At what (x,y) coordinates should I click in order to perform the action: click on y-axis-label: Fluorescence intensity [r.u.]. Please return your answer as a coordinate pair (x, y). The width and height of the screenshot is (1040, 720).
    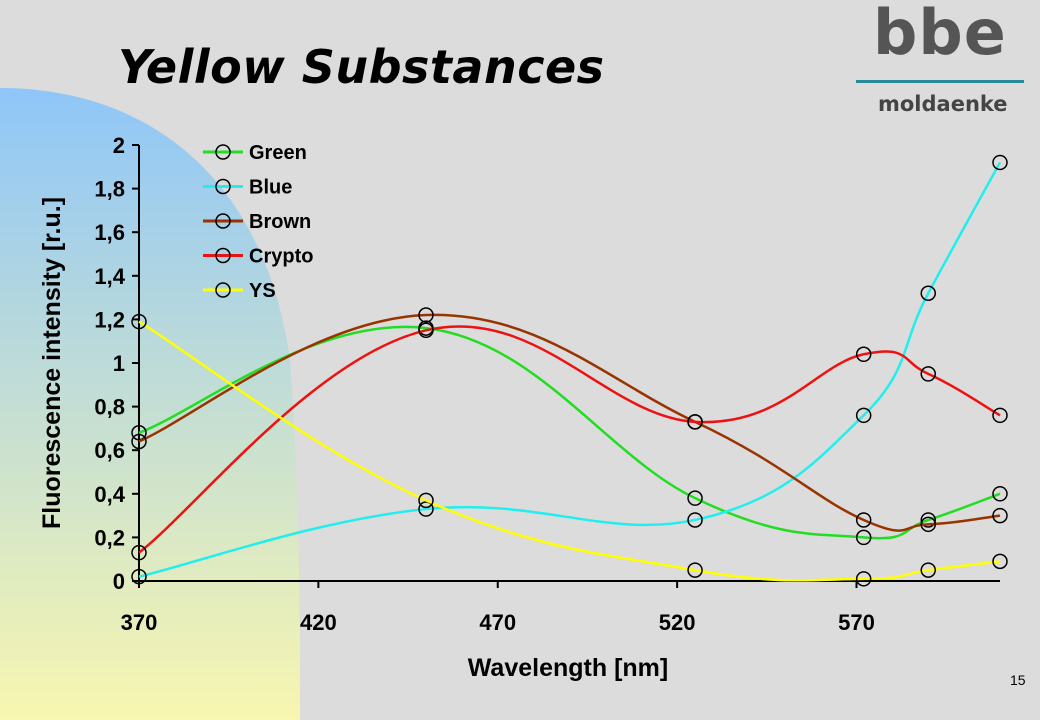
    Looking at the image, I should click on (52, 363).